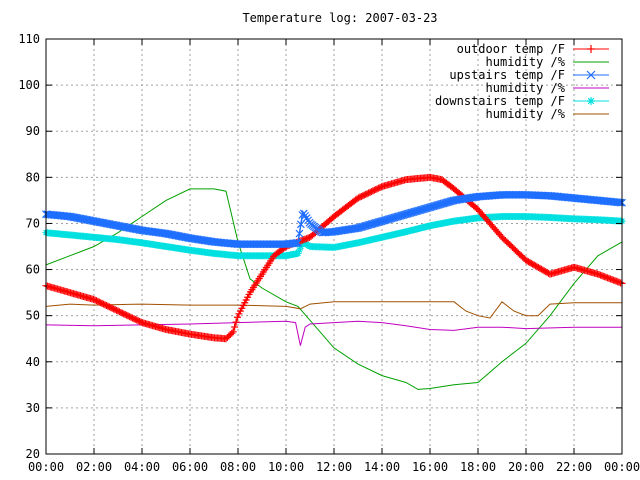 The width and height of the screenshot is (640, 480). I want to click on x-tick-label: 16:00, so click(430, 467).